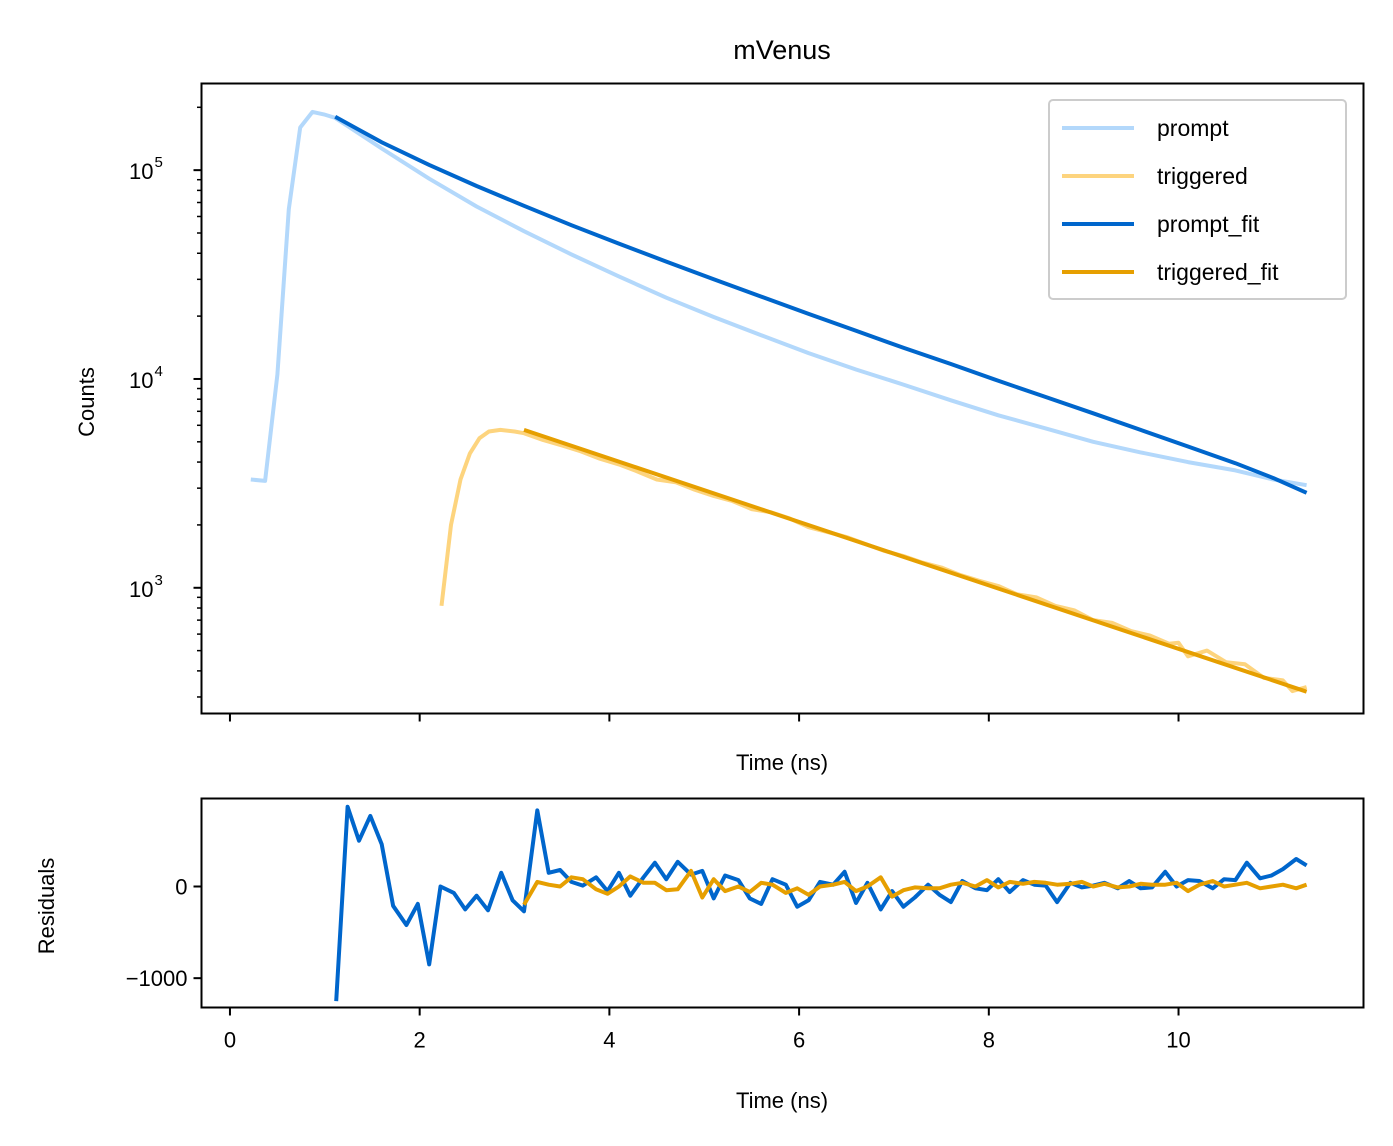  I want to click on triggered-fit-line, so click(915, 561).